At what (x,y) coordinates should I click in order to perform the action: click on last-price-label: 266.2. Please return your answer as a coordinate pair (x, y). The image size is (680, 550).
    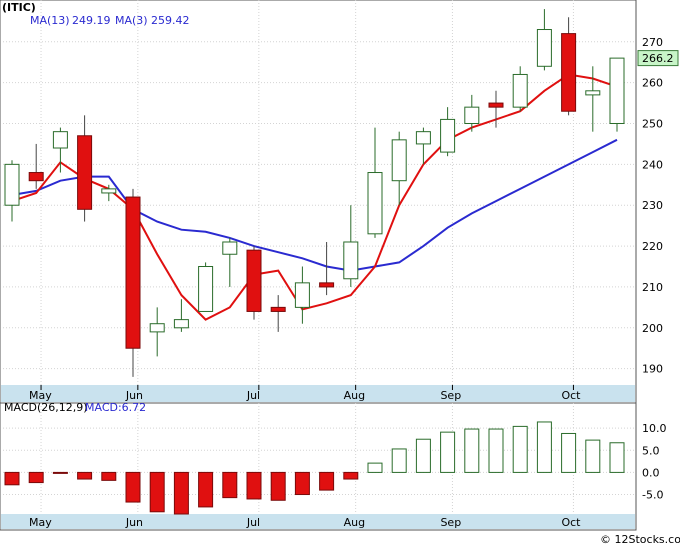
    Looking at the image, I should click on (658, 58).